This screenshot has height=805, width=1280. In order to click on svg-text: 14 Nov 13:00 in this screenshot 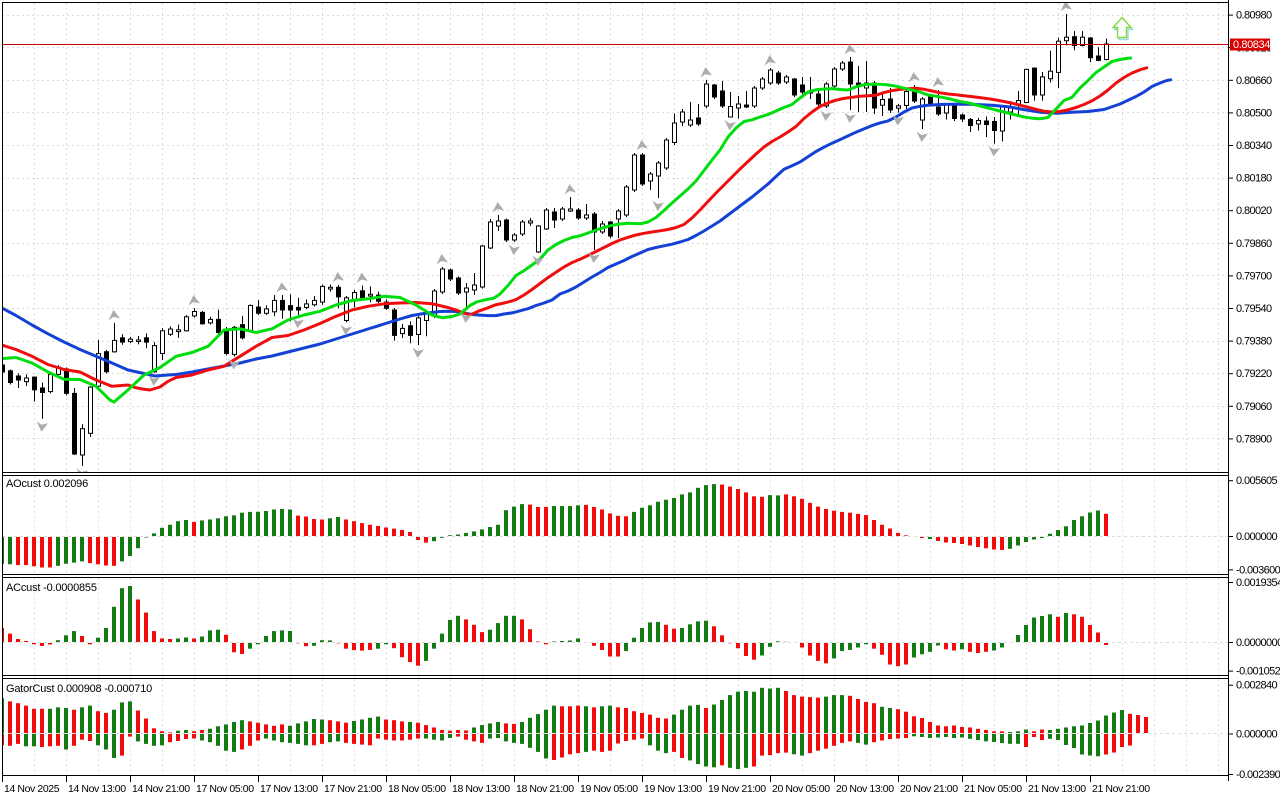, I will do `click(97, 789)`.